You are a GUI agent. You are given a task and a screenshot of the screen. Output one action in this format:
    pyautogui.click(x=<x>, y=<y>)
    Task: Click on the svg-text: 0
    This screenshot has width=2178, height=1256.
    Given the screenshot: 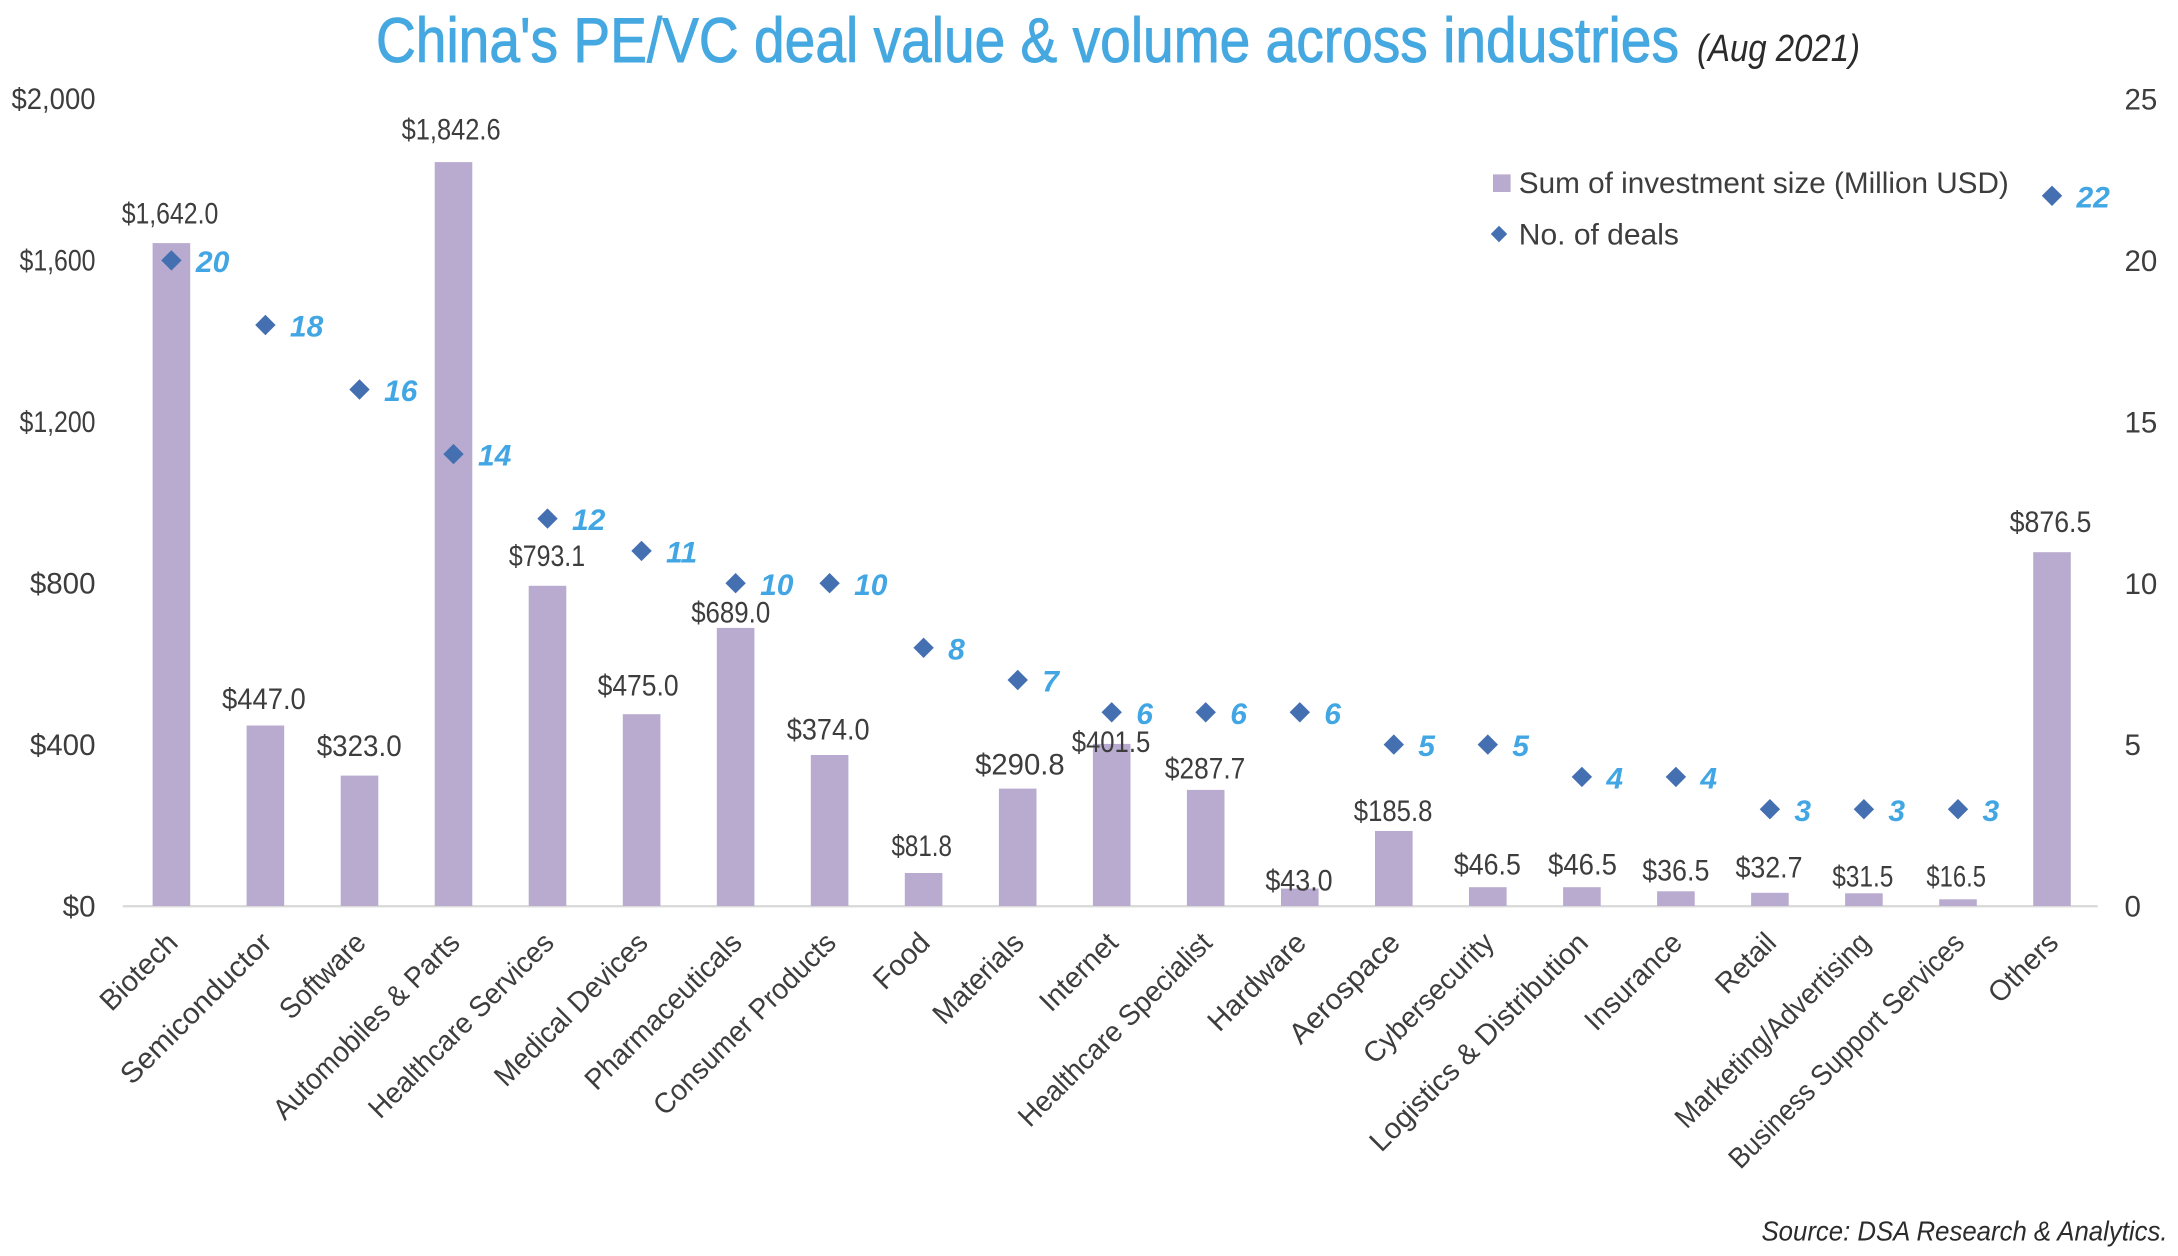 What is the action you would take?
    pyautogui.click(x=2133, y=907)
    